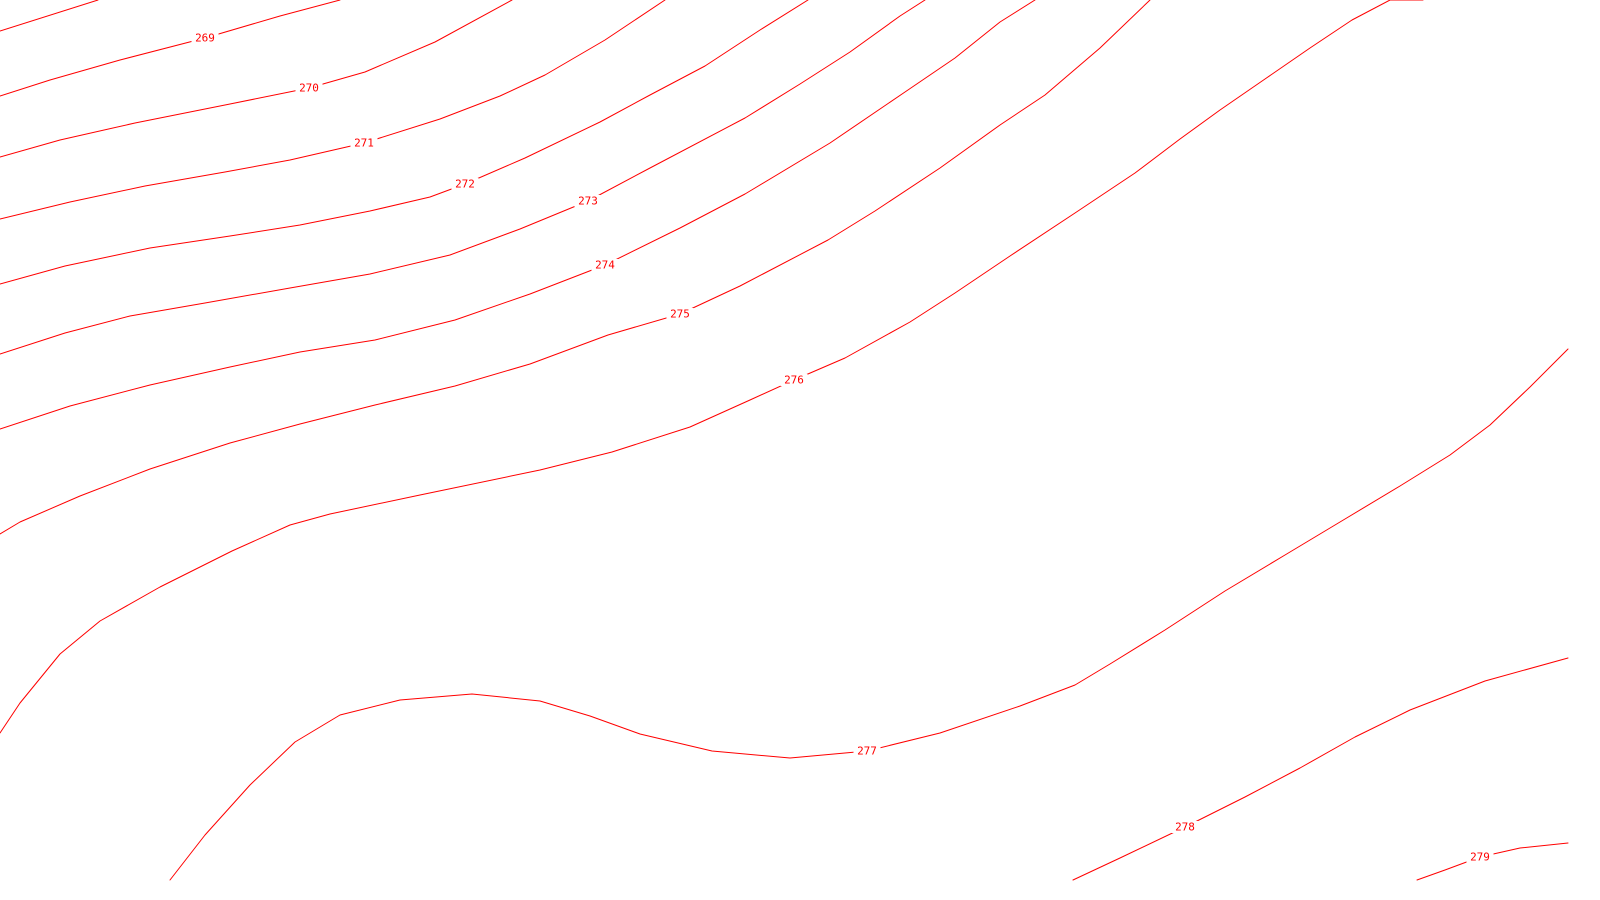 This screenshot has width=1600, height=900. I want to click on contour-272-label-mask, so click(465, 184).